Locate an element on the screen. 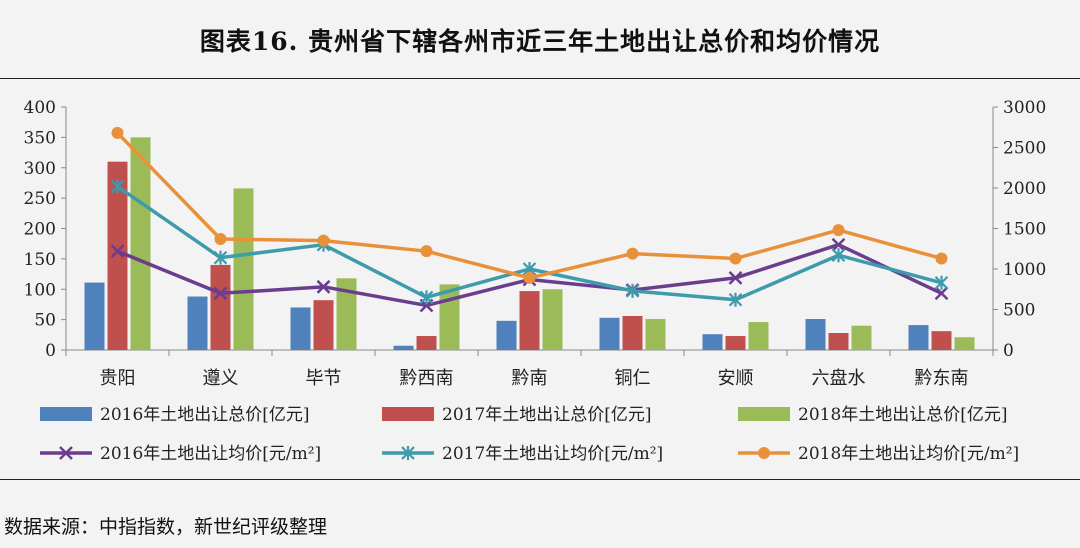  left-tick-label: 0 is located at coordinates (50, 351).